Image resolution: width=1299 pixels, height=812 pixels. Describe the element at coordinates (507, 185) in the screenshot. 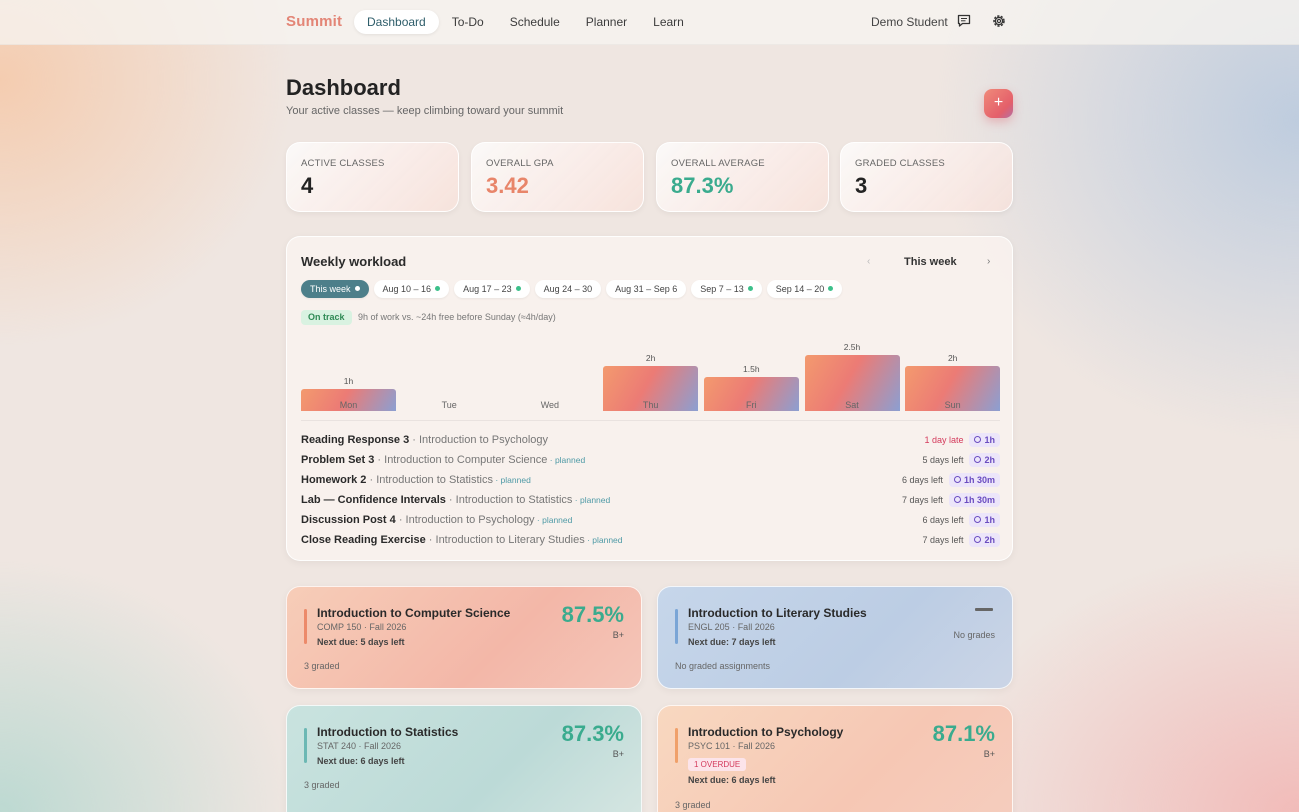

I see `stat-value: 3.42` at that location.